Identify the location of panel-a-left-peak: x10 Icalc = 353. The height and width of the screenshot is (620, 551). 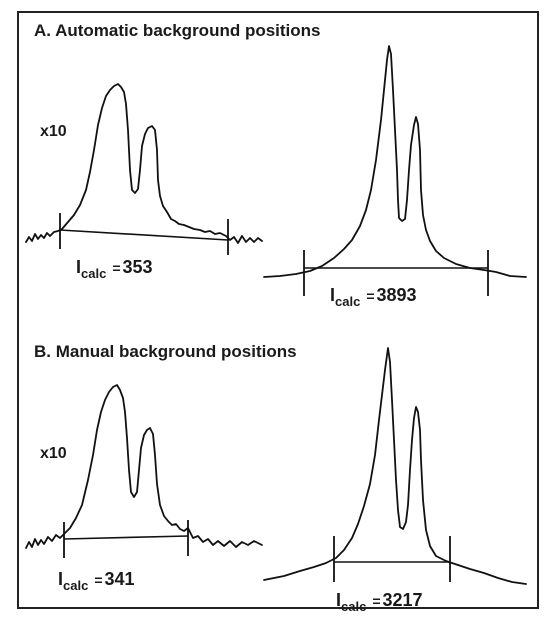
(144, 182).